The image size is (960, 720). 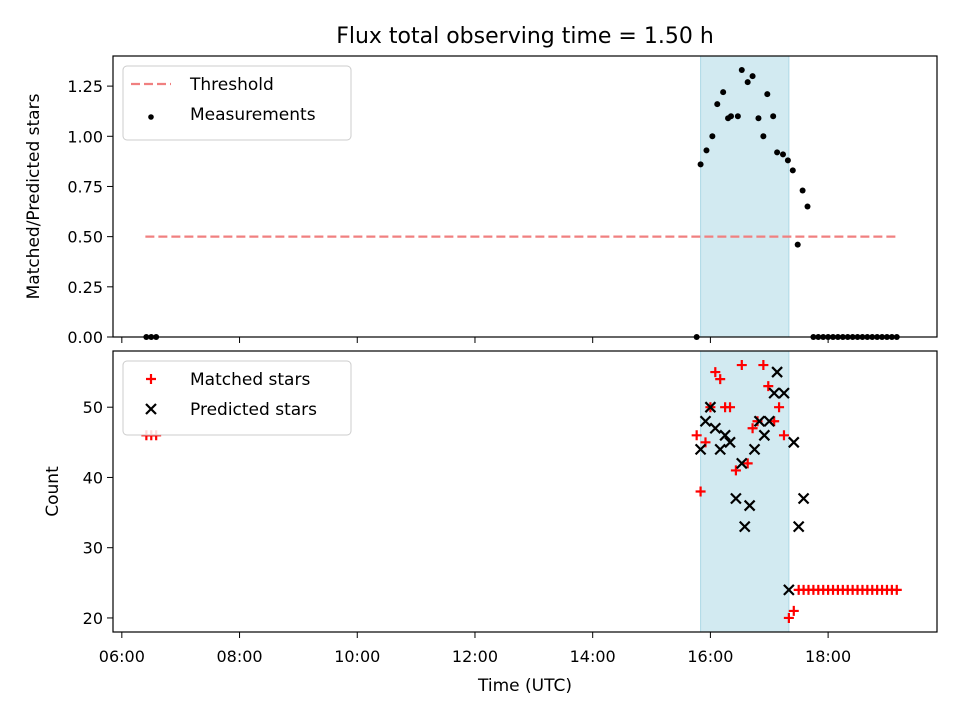 I want to click on panel2-y-tick-label: 20, so click(x=93, y=618).